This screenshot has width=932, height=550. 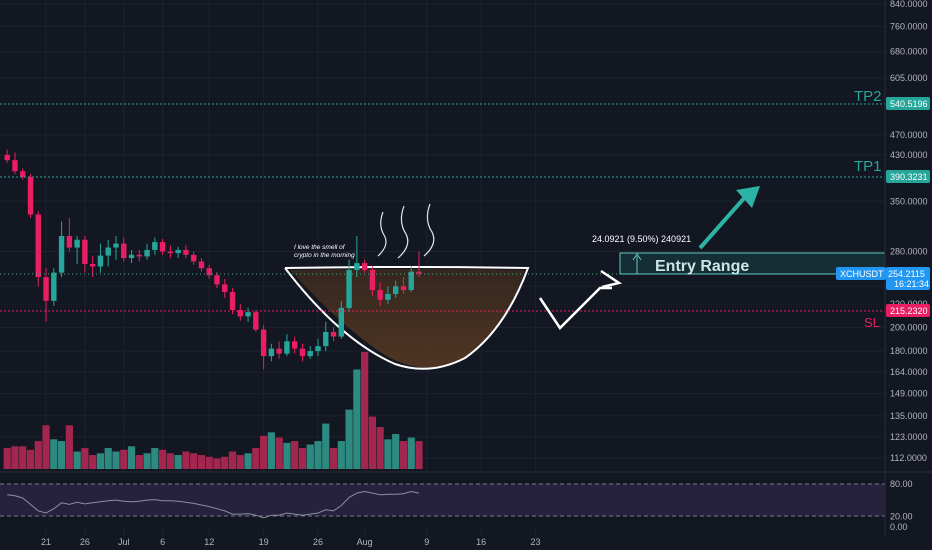 What do you see at coordinates (909, 52) in the screenshot?
I see `price-tick: 680.0000` at bounding box center [909, 52].